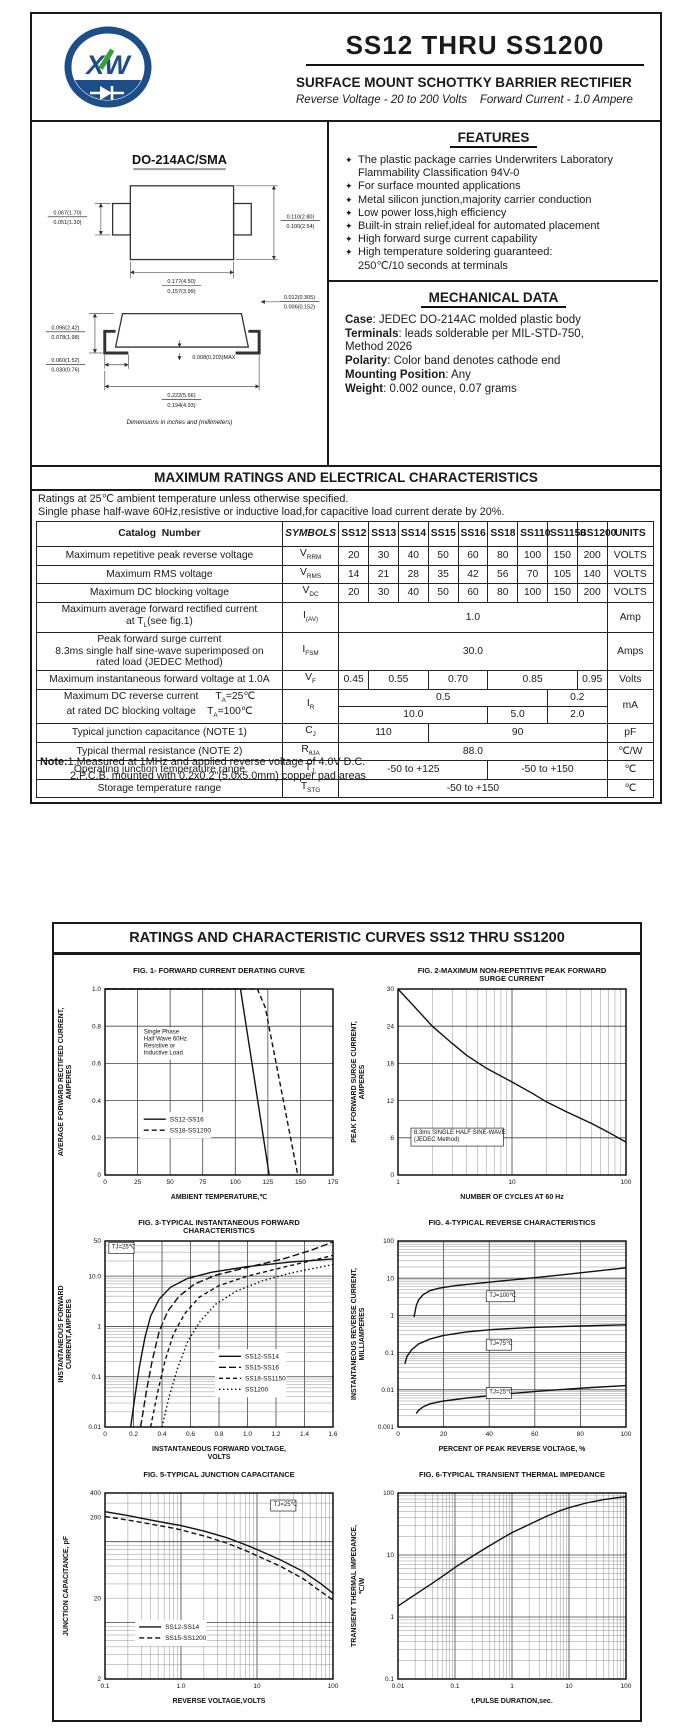 This screenshot has height=1736, width=694. I want to click on series-tj-75c, so click(514, 1344).